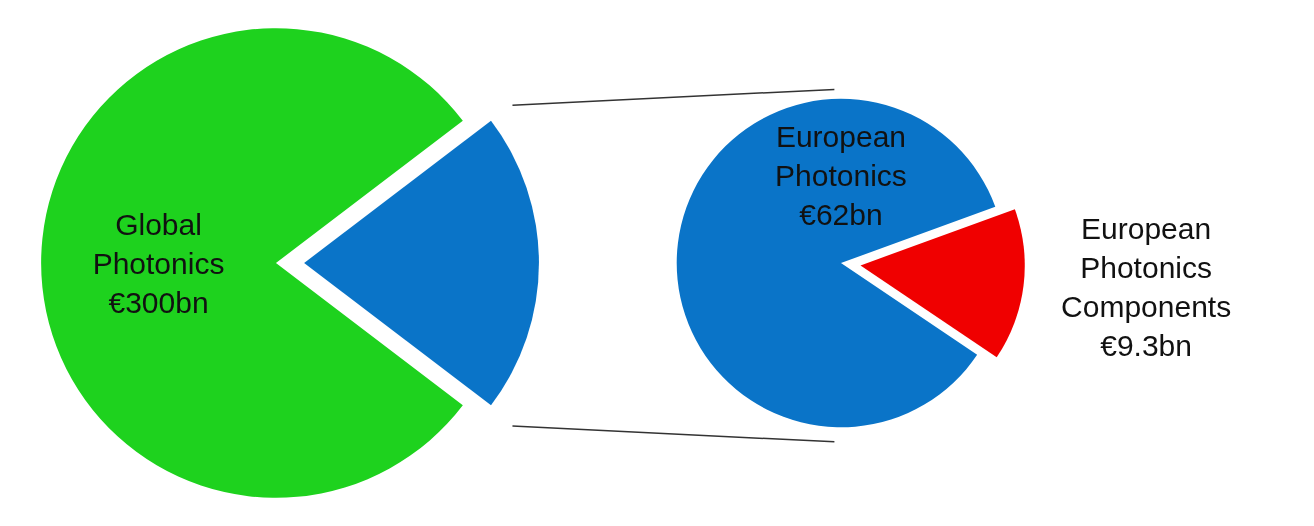  Describe the element at coordinates (158, 263) in the screenshot. I see `slice-label: Global Photonics €300bn` at that location.